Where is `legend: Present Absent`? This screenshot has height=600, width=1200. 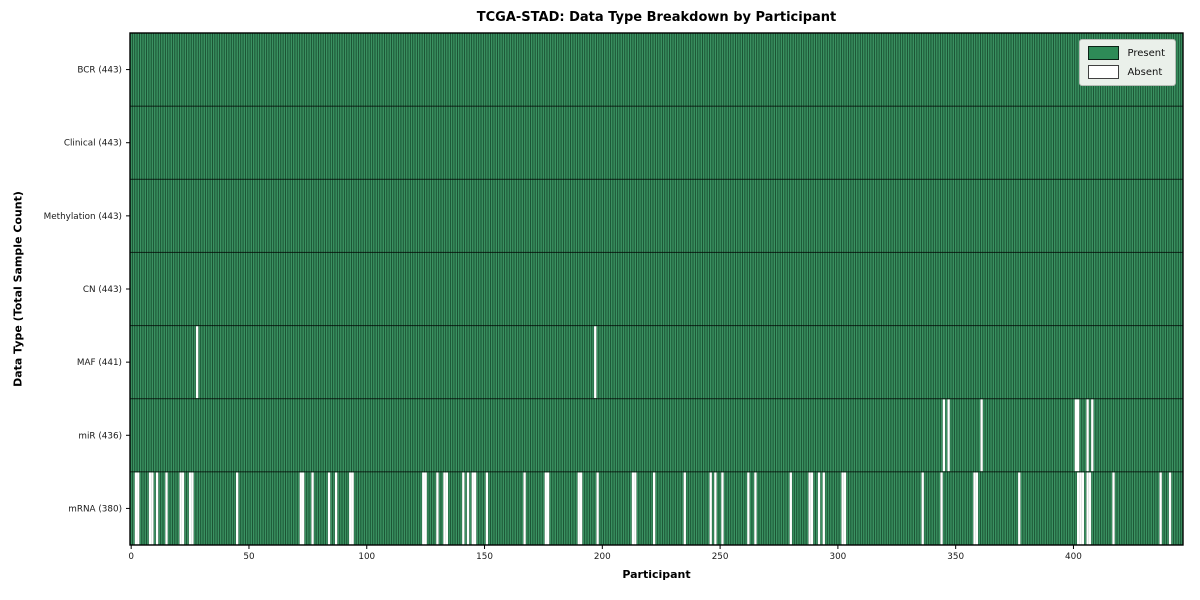 legend: Present Absent is located at coordinates (1127, 62).